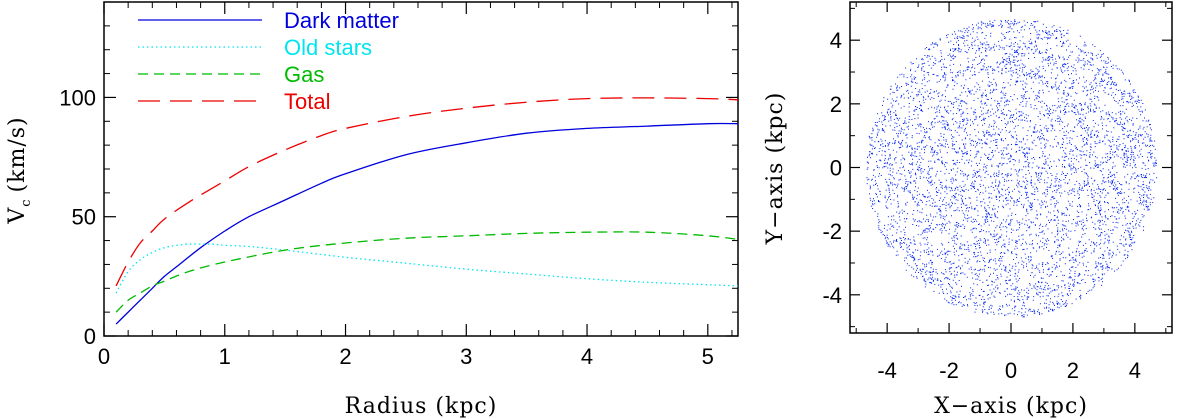 The height and width of the screenshot is (419, 1200). What do you see at coordinates (104, 356) in the screenshot?
I see `x-tick-label: 0` at bounding box center [104, 356].